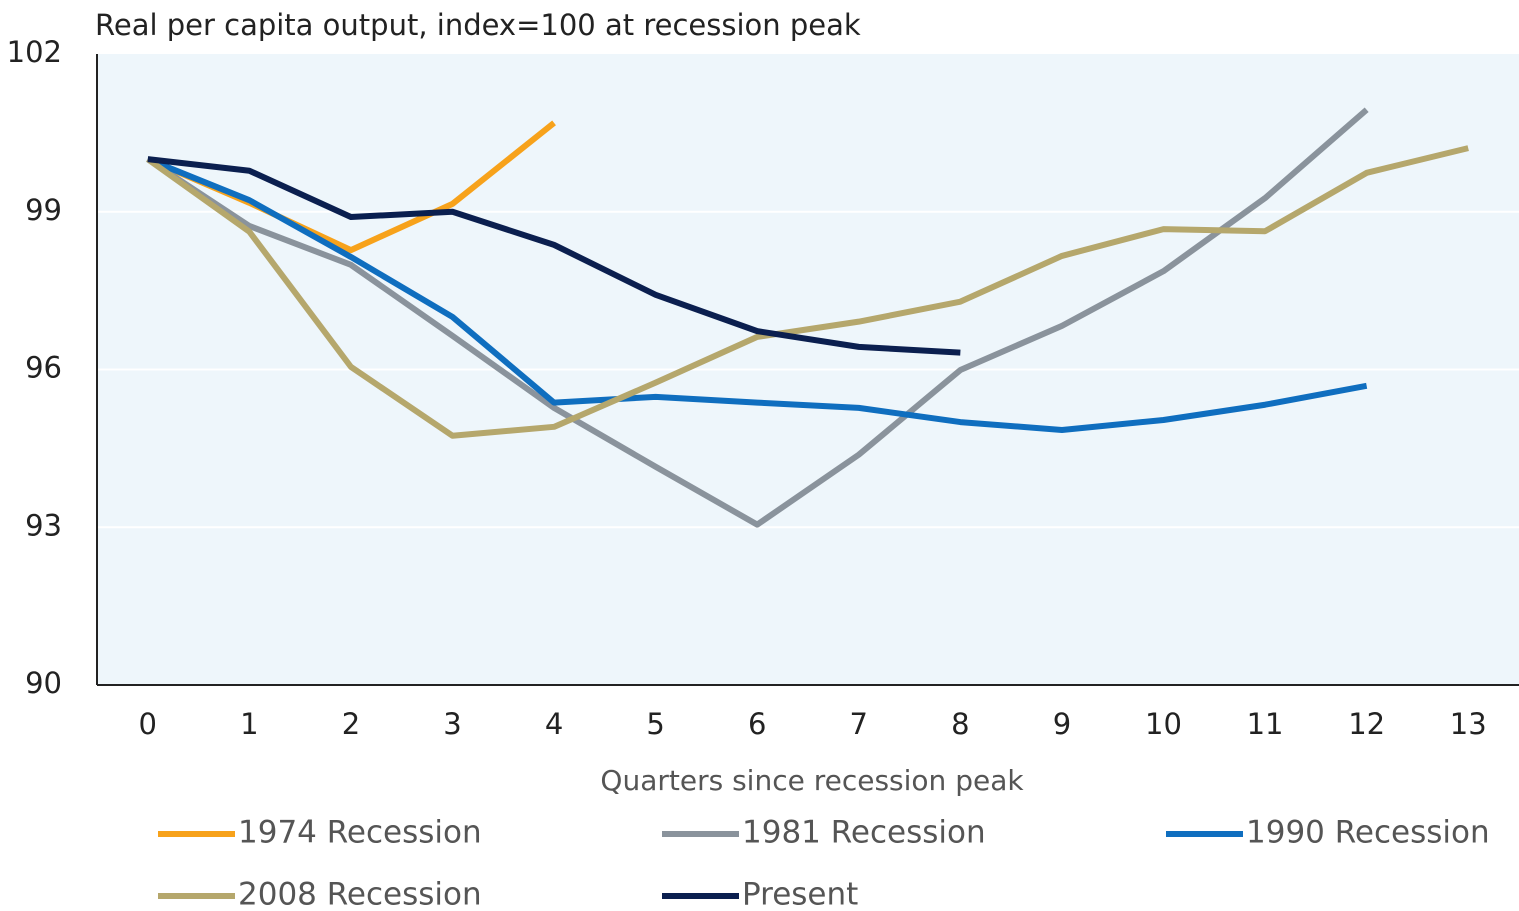 The height and width of the screenshot is (911, 1519). What do you see at coordinates (34, 52) in the screenshot?
I see `y-tick-label: 102` at bounding box center [34, 52].